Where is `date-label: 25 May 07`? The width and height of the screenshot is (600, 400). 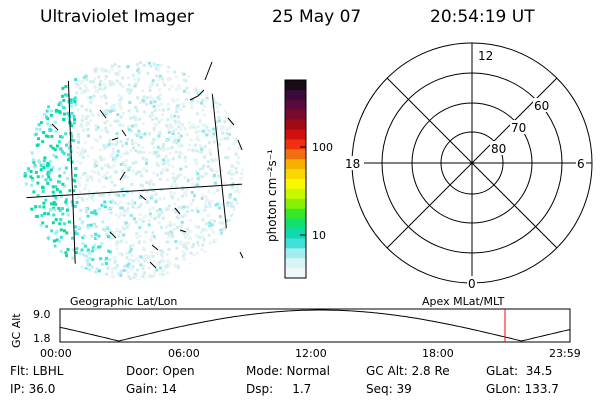 date-label: 25 May 07 is located at coordinates (317, 17).